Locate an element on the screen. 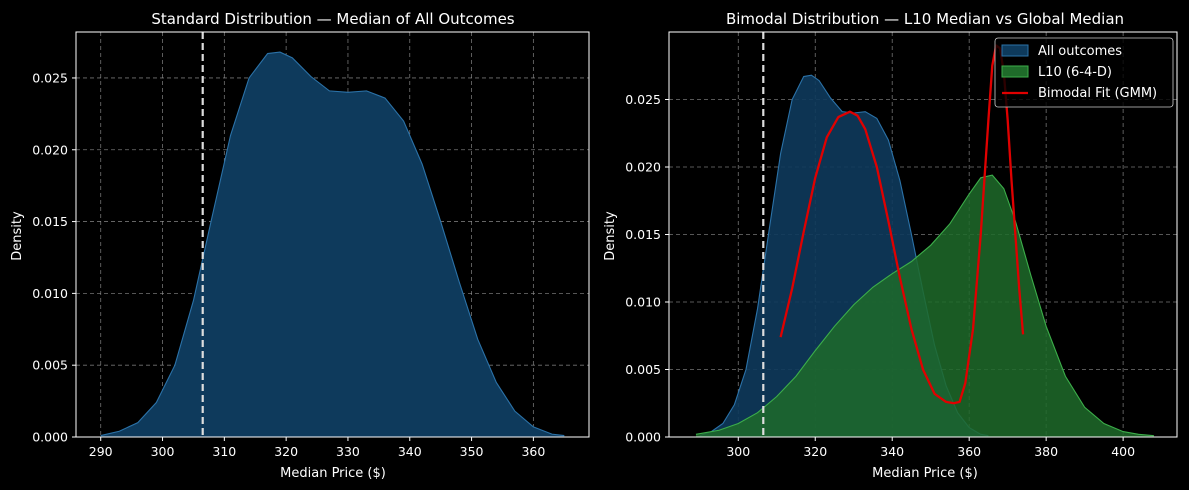  legend-frame is located at coordinates (1084, 72).